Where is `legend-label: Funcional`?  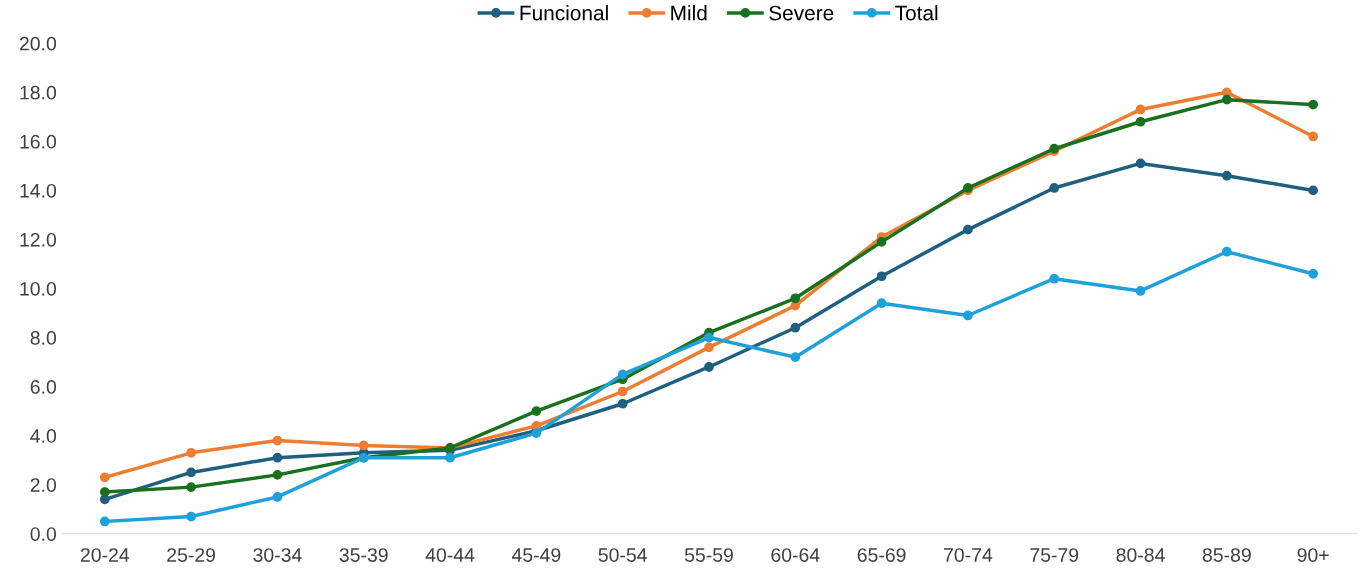
legend-label: Funcional is located at coordinates (564, 13).